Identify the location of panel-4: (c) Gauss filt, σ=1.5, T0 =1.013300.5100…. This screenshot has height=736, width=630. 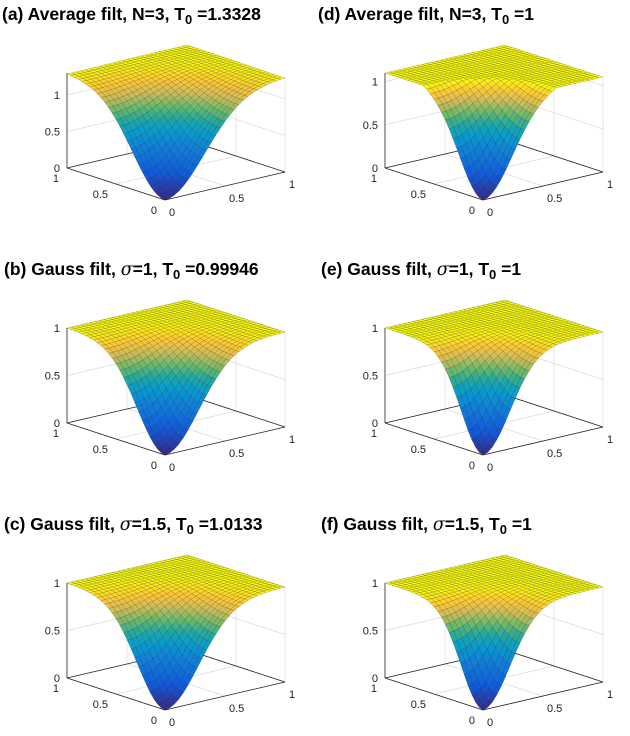
(149, 621).